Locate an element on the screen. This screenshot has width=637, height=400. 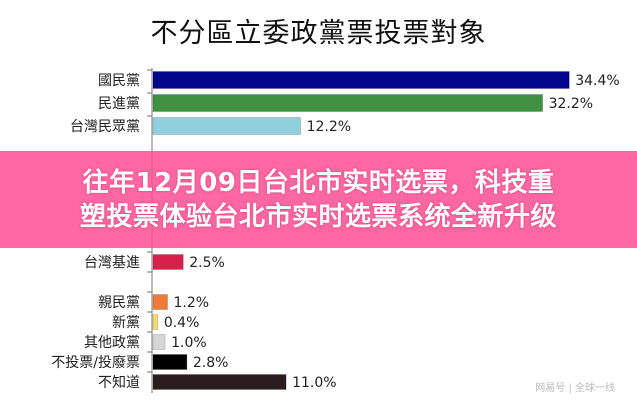
category-label: 新黨 is located at coordinates (126, 323).